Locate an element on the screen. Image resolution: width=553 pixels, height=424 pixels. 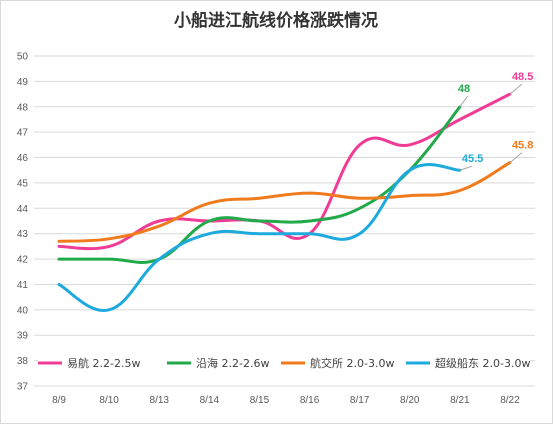
x-tick-label: 8/16 is located at coordinates (310, 400).